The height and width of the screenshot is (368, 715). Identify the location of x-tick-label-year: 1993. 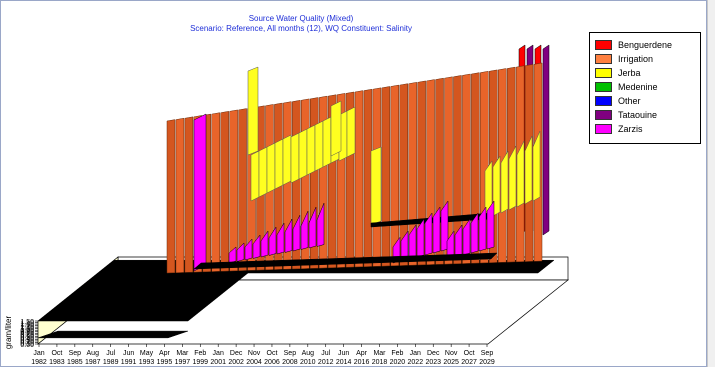
(147, 362).